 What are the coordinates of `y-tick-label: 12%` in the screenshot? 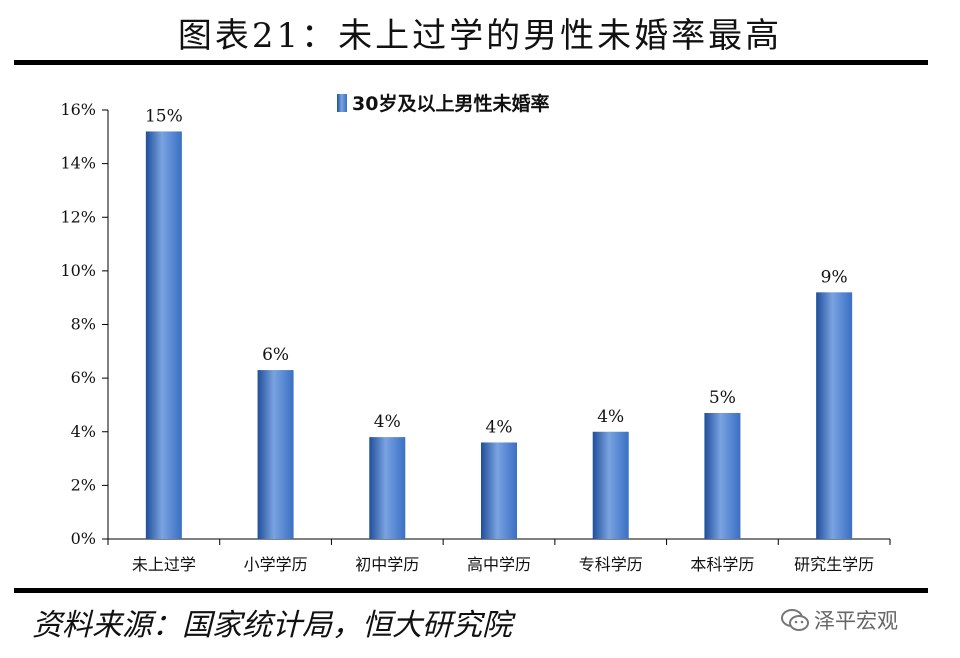 It's located at (78, 216).